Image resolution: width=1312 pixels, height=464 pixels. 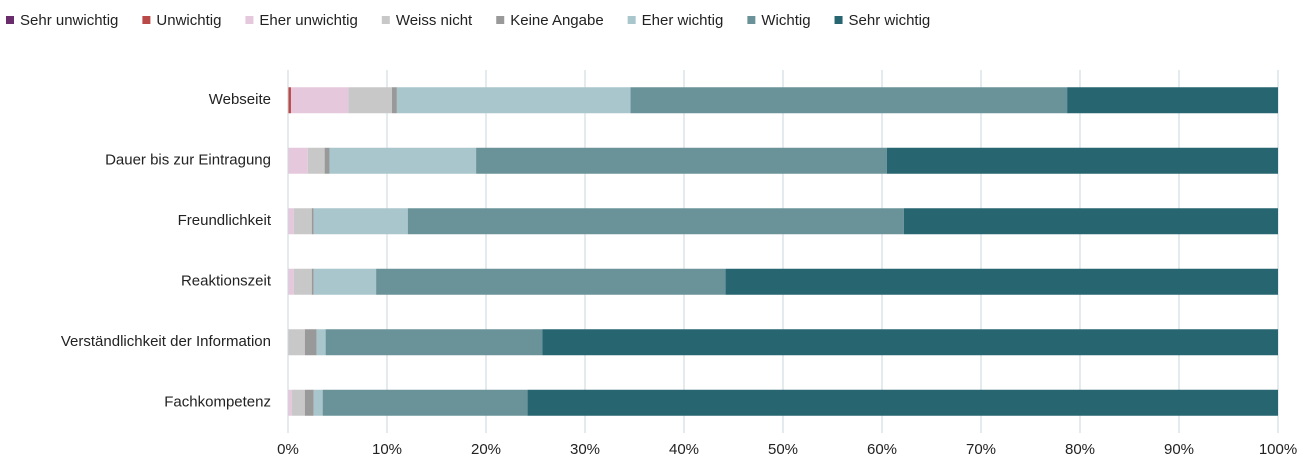 I want to click on x-tick-label: 20%, so click(x=486, y=449).